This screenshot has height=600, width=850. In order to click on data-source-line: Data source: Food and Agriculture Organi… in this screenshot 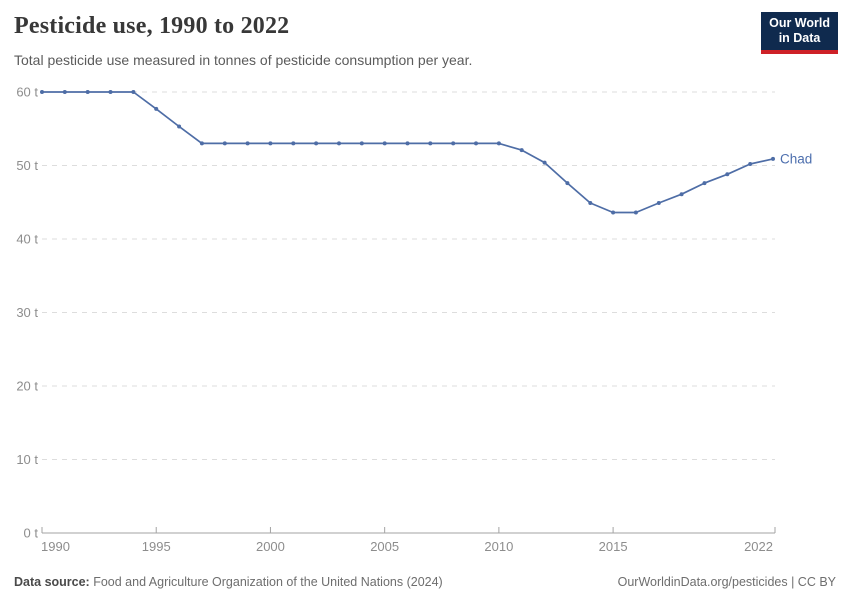, I will do `click(228, 582)`.